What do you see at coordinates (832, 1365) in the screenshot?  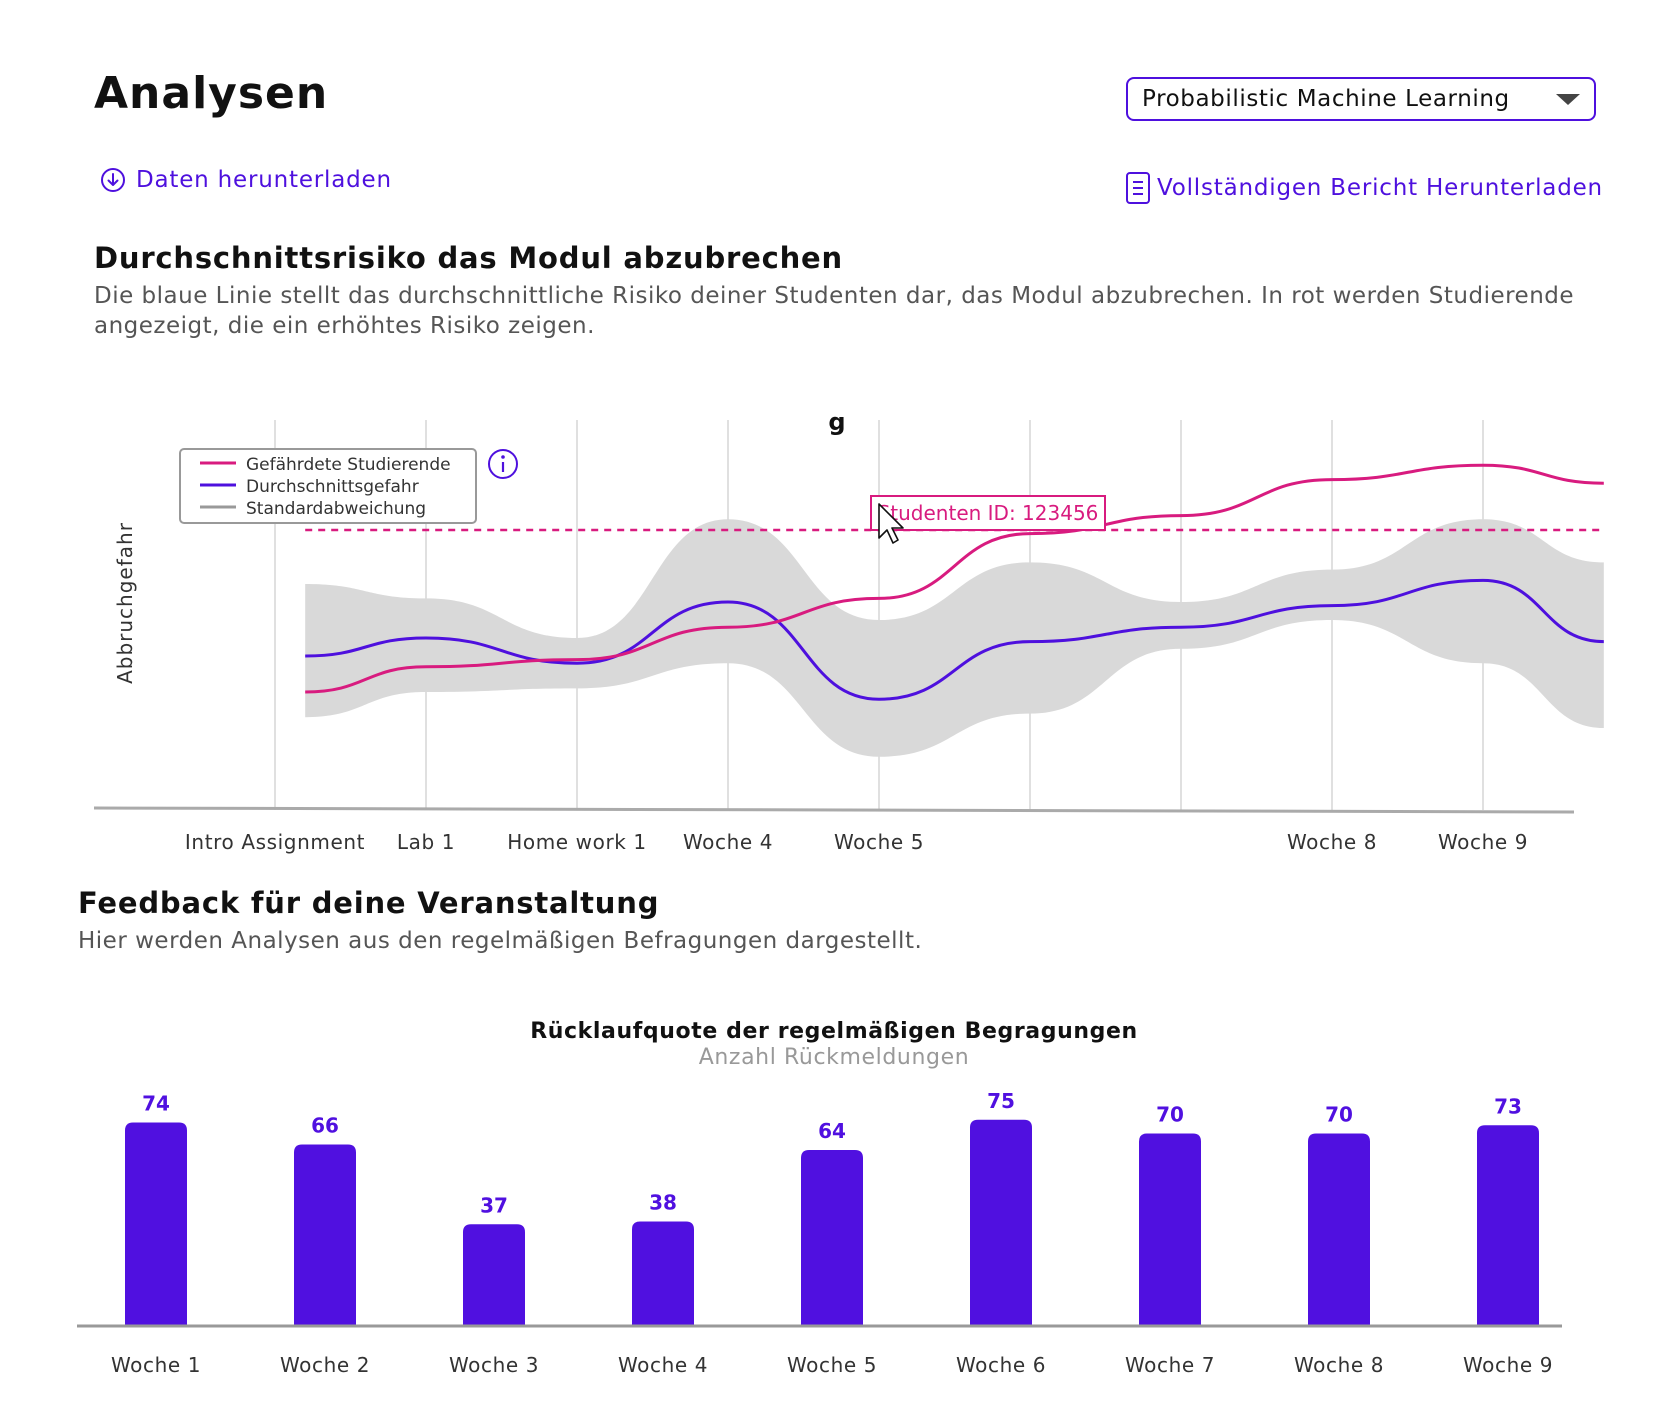 I see `bar-category-label: Woche 5` at bounding box center [832, 1365].